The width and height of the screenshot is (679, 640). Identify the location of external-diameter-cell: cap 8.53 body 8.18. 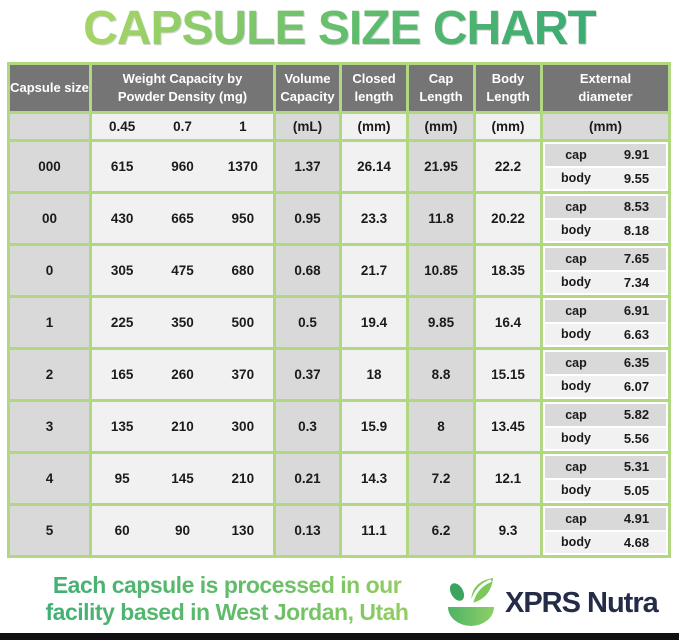
(605, 218).